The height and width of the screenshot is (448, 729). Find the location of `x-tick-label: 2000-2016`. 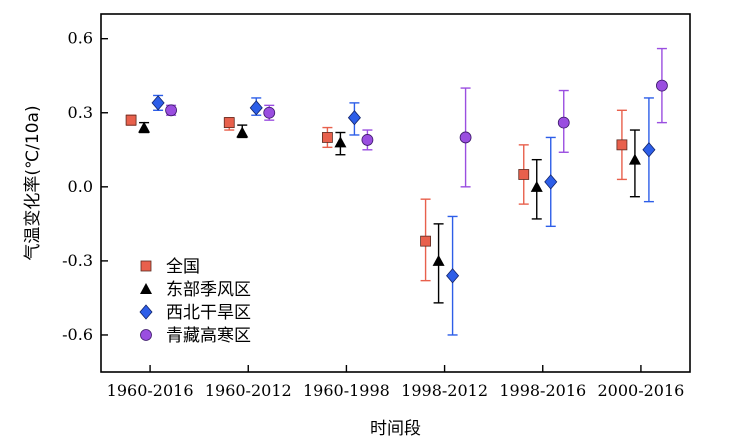

x-tick-label: 2000-2016 is located at coordinates (640, 390).